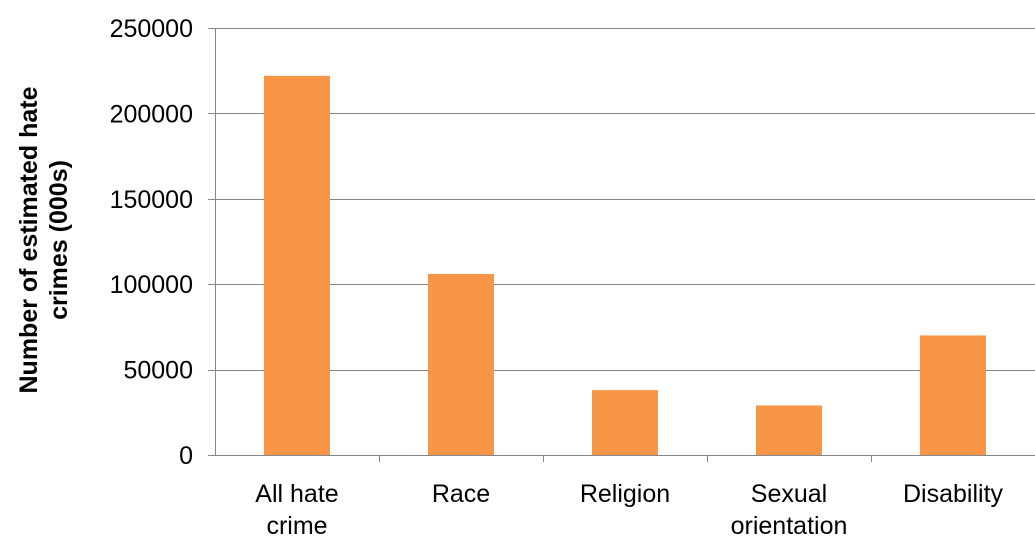  I want to click on bar-race, so click(461, 364).